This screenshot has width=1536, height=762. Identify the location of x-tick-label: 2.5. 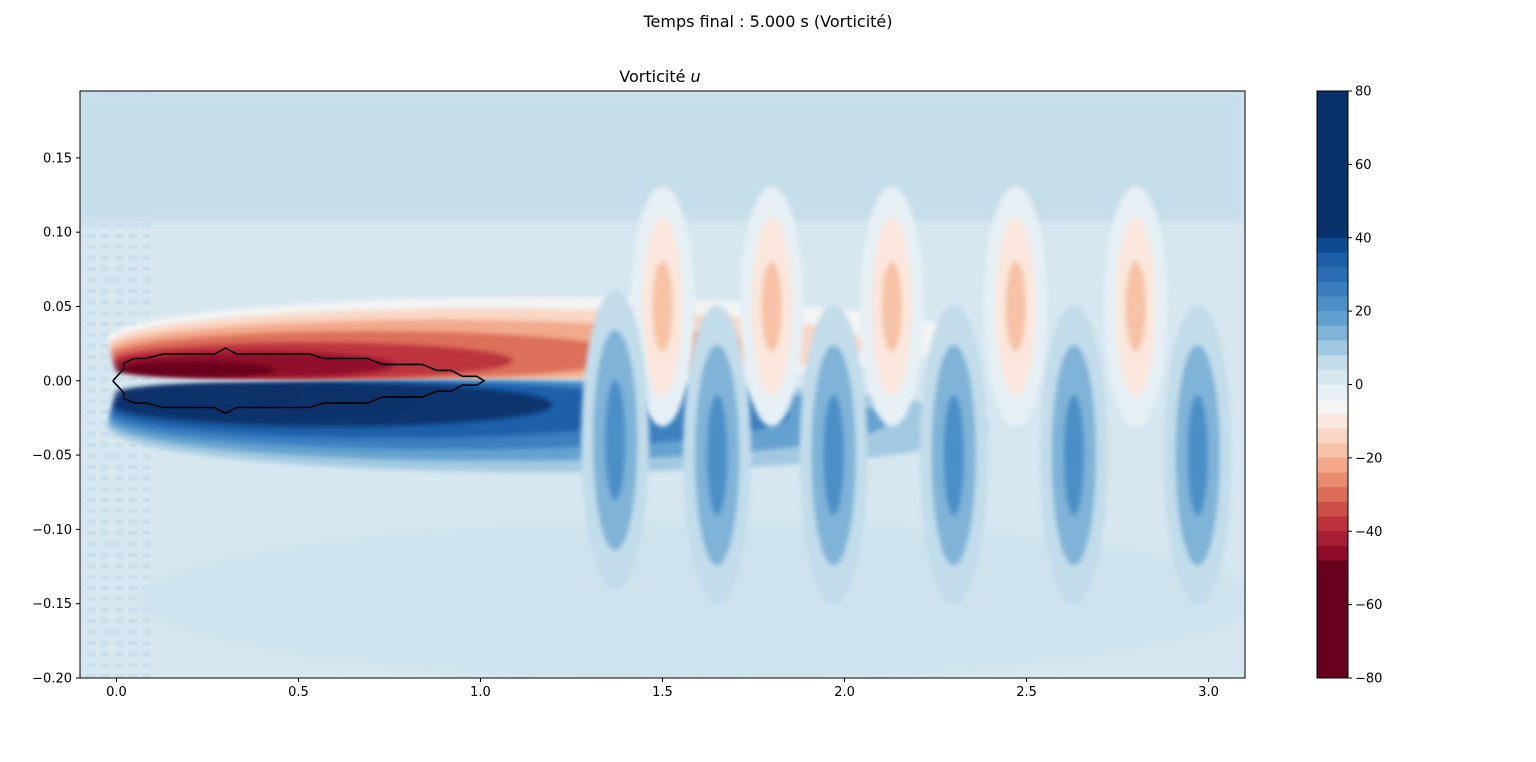
(1026, 692).